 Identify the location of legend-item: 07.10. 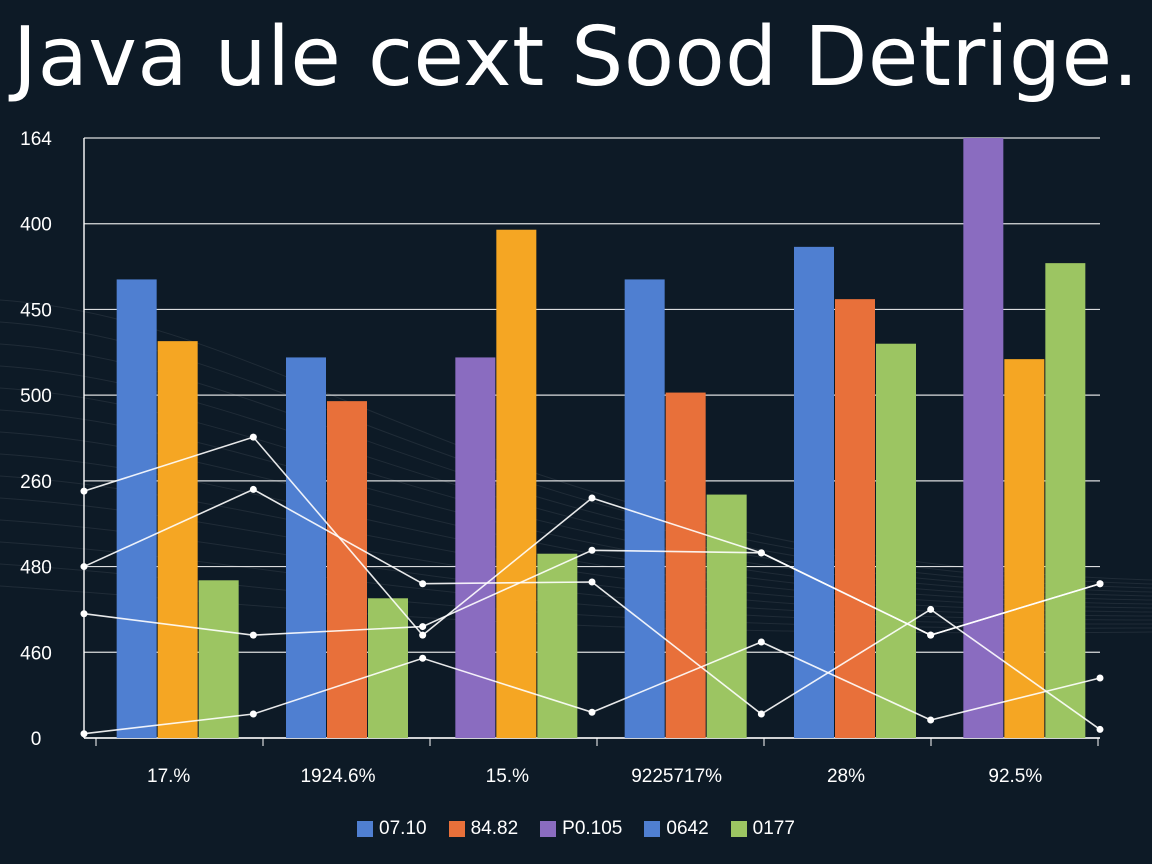
(392, 829).